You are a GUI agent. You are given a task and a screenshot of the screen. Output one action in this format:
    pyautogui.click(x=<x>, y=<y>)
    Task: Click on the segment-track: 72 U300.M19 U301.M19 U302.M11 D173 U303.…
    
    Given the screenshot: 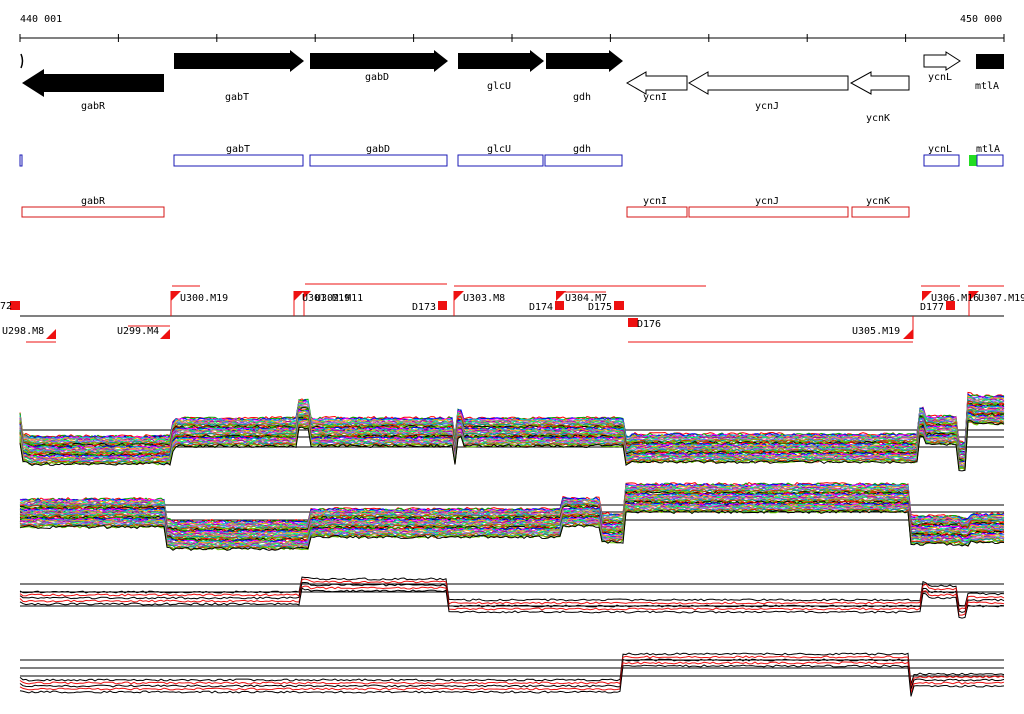 What is the action you would take?
    pyautogui.click(x=512, y=313)
    